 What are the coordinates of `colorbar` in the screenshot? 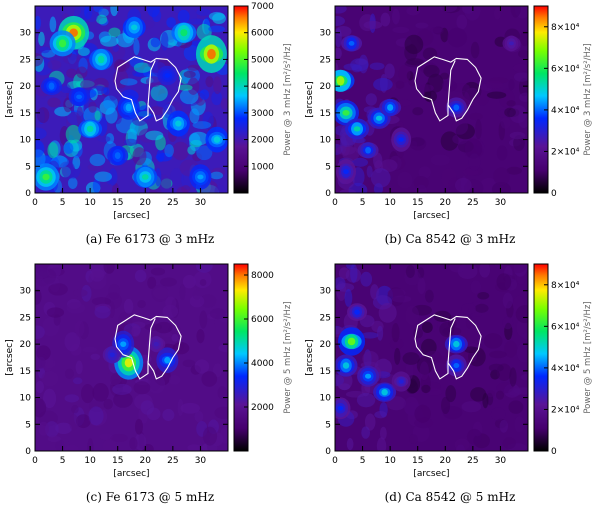 It's located at (541, 357).